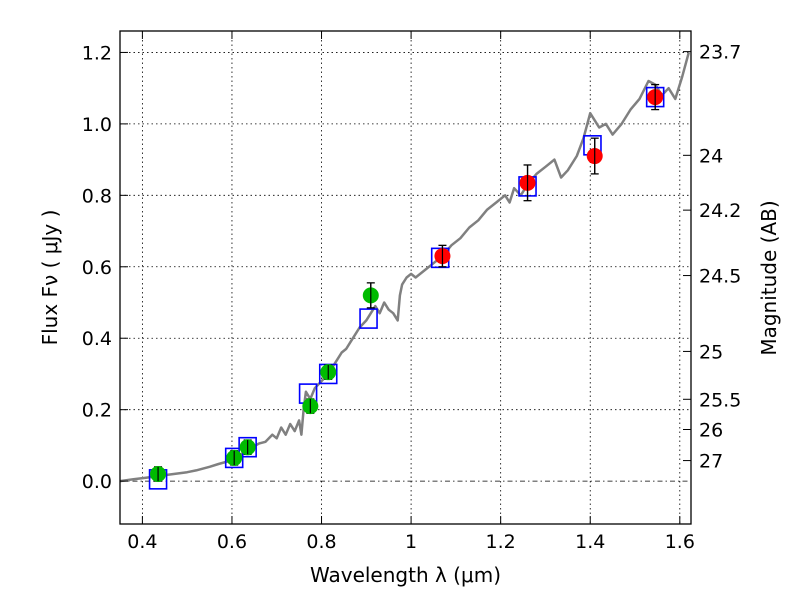 This screenshot has height=600, width=800. I want to click on y-tick-label: 1.2, so click(97, 53).